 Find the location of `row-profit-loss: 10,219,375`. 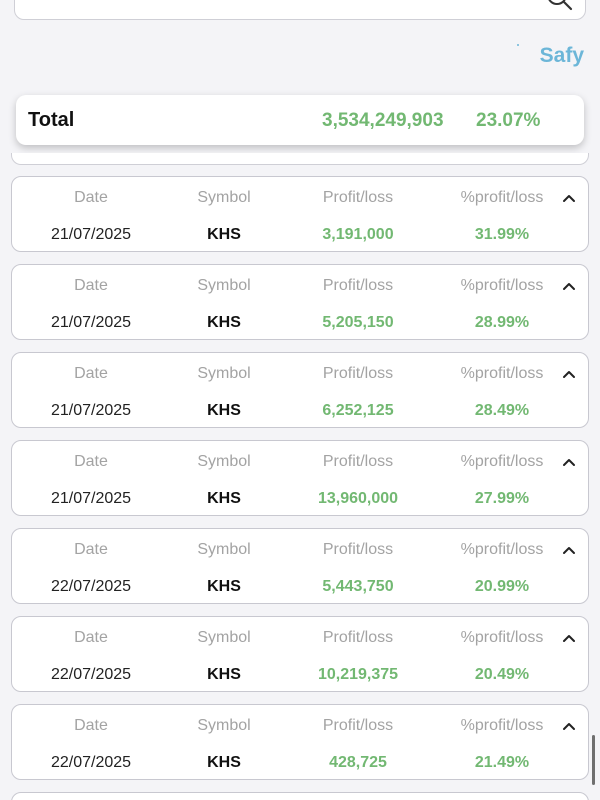

row-profit-loss: 10,219,375 is located at coordinates (358, 674).